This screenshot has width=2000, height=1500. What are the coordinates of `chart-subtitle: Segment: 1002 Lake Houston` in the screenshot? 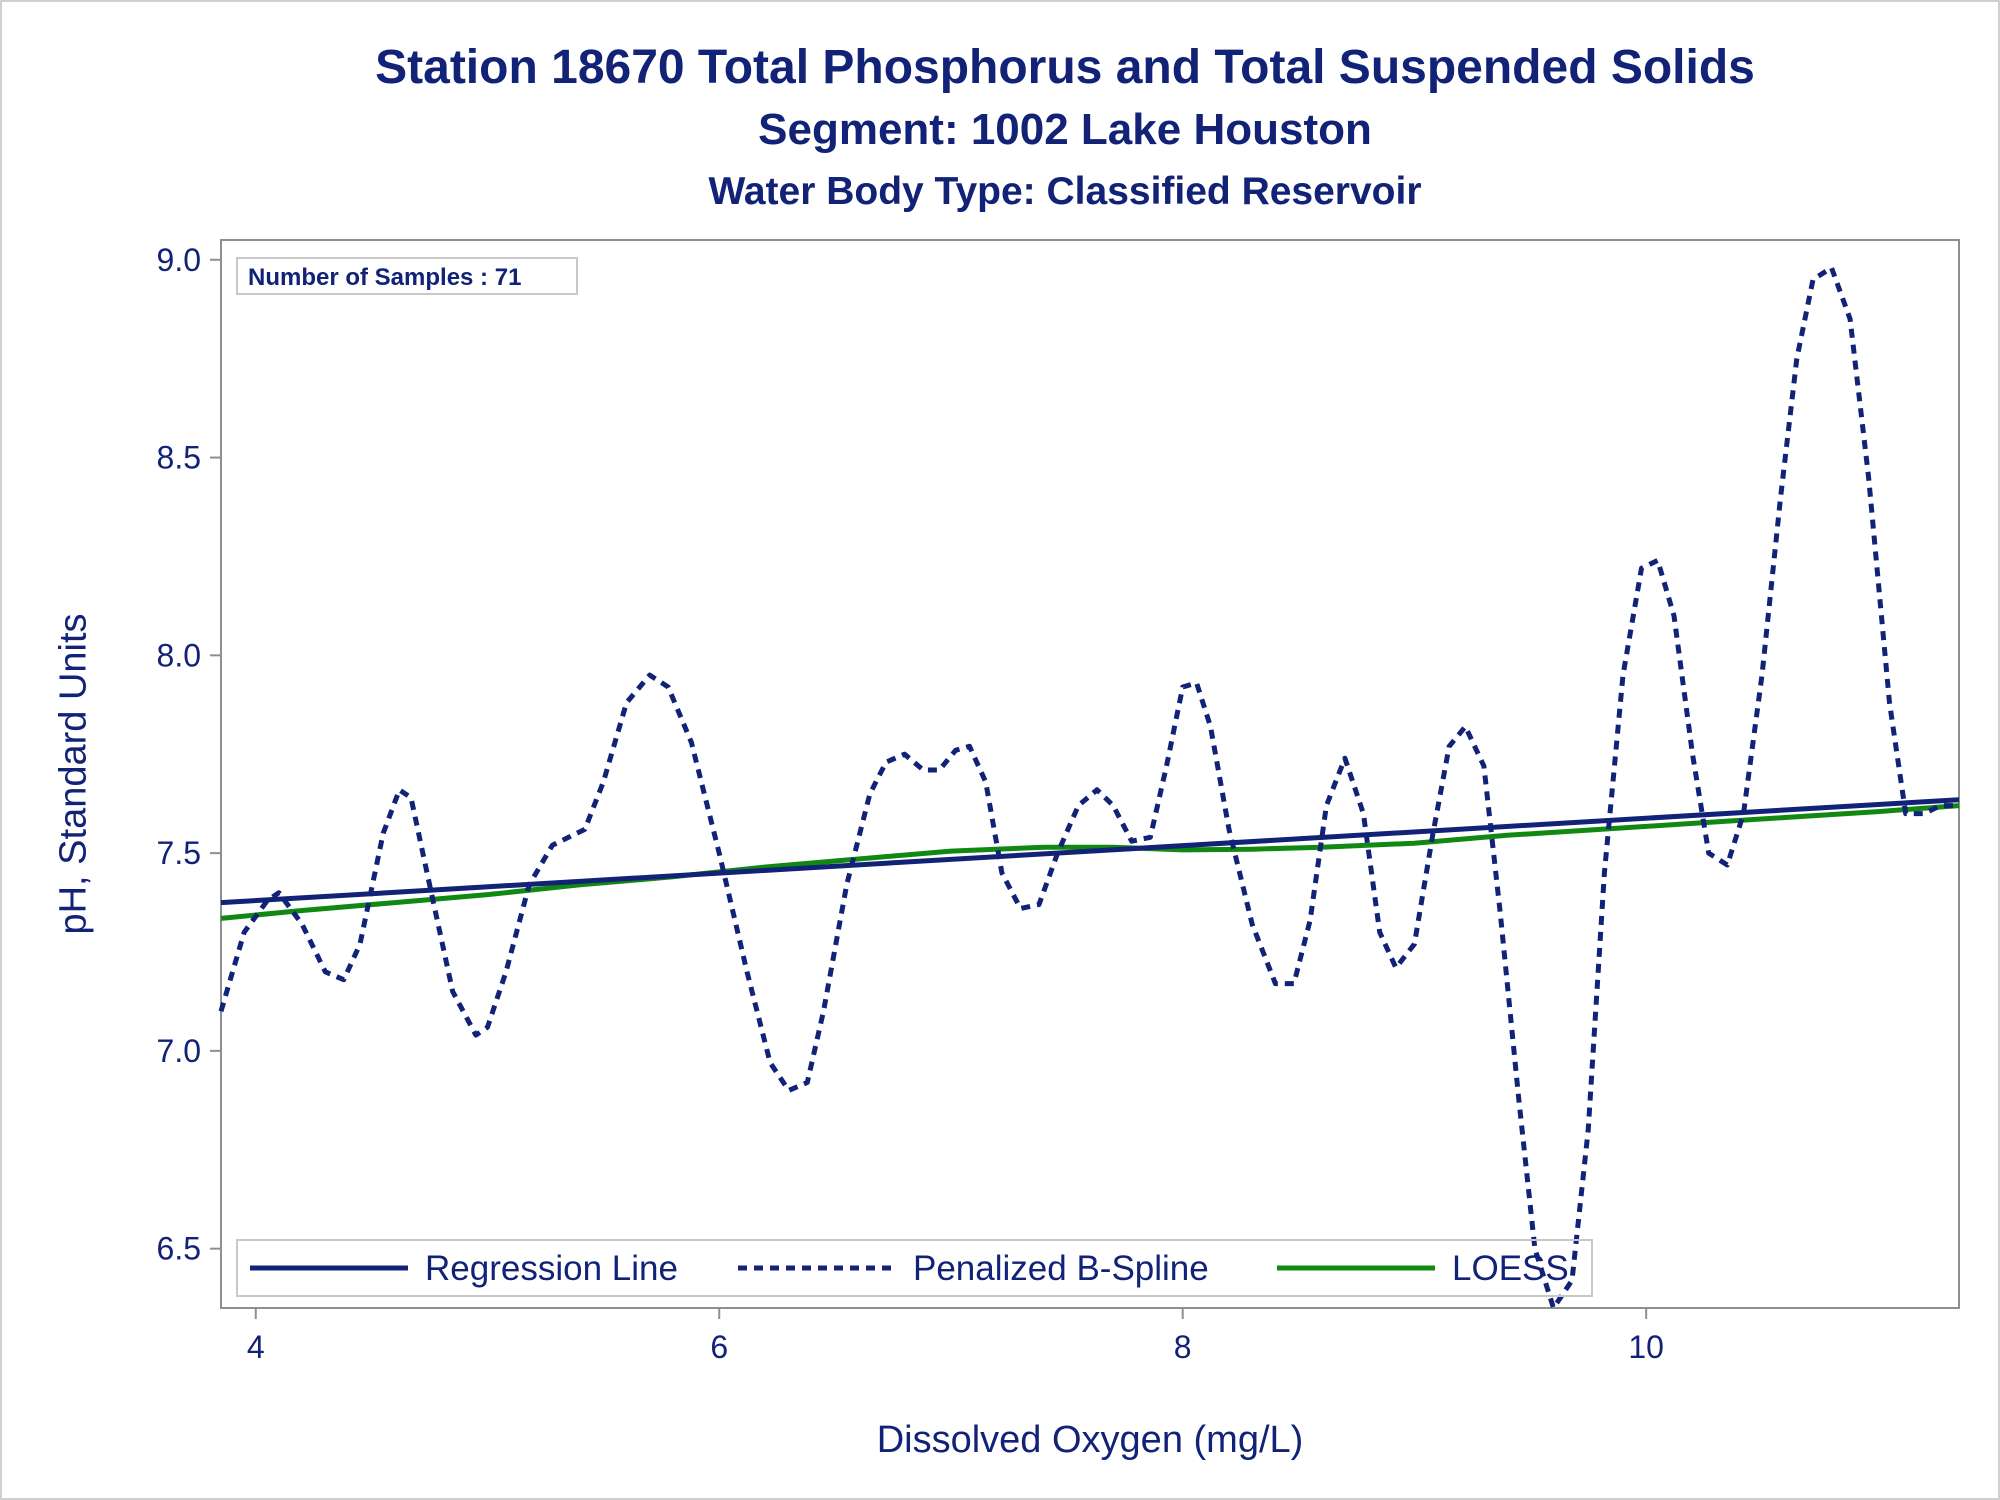 It's located at (1065, 129).